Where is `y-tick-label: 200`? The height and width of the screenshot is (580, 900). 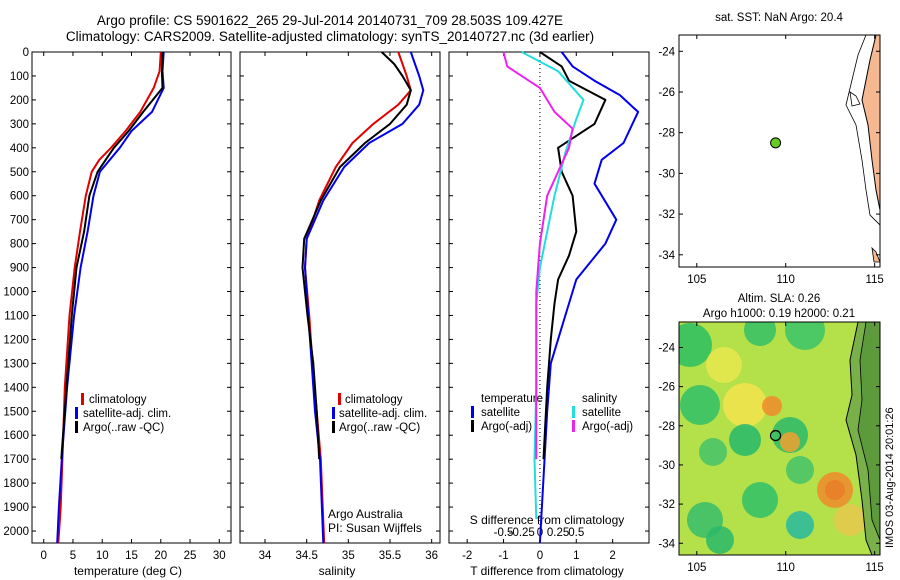
y-tick-label: 200 is located at coordinates (19, 101).